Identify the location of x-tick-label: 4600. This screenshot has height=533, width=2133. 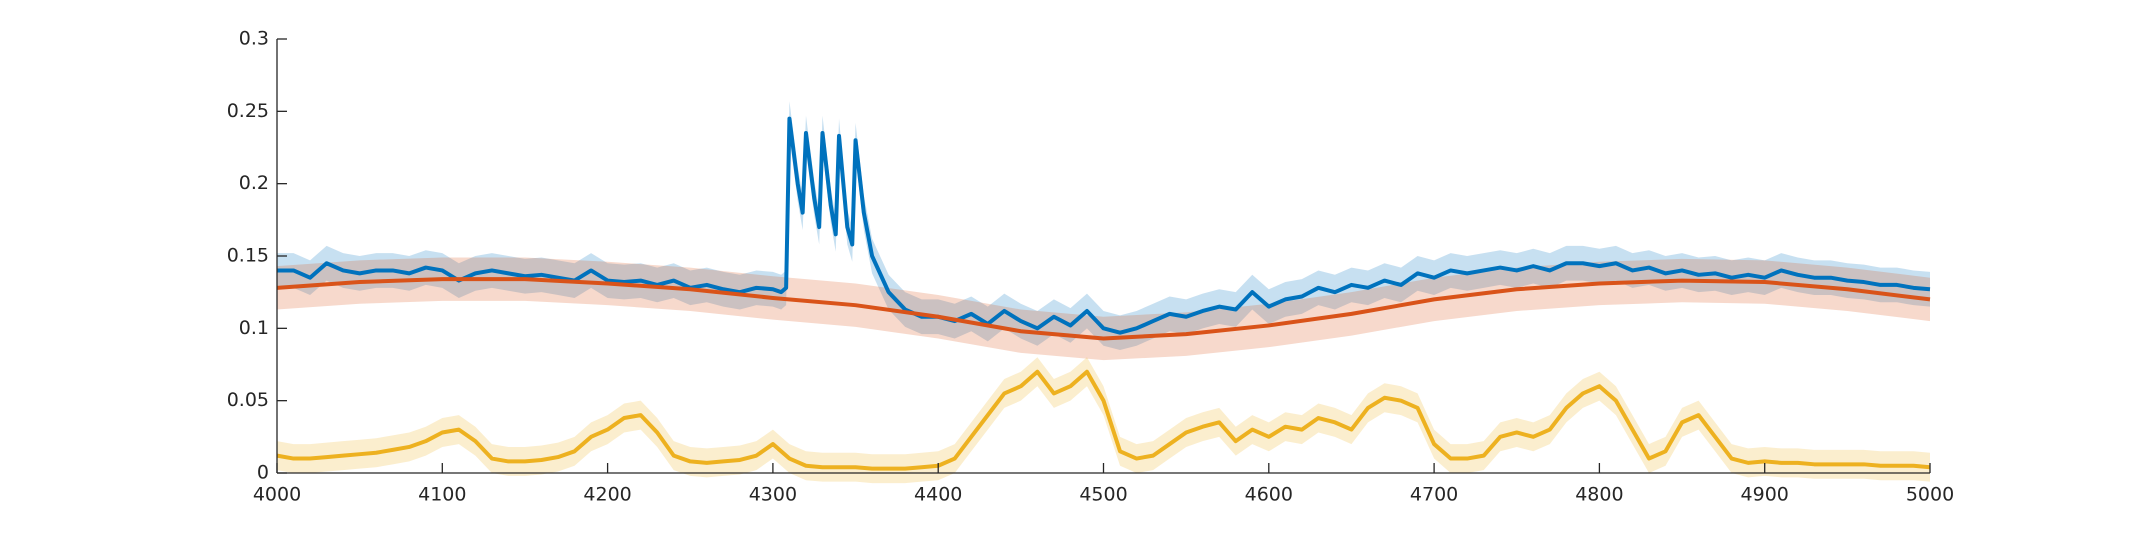
(1269, 495).